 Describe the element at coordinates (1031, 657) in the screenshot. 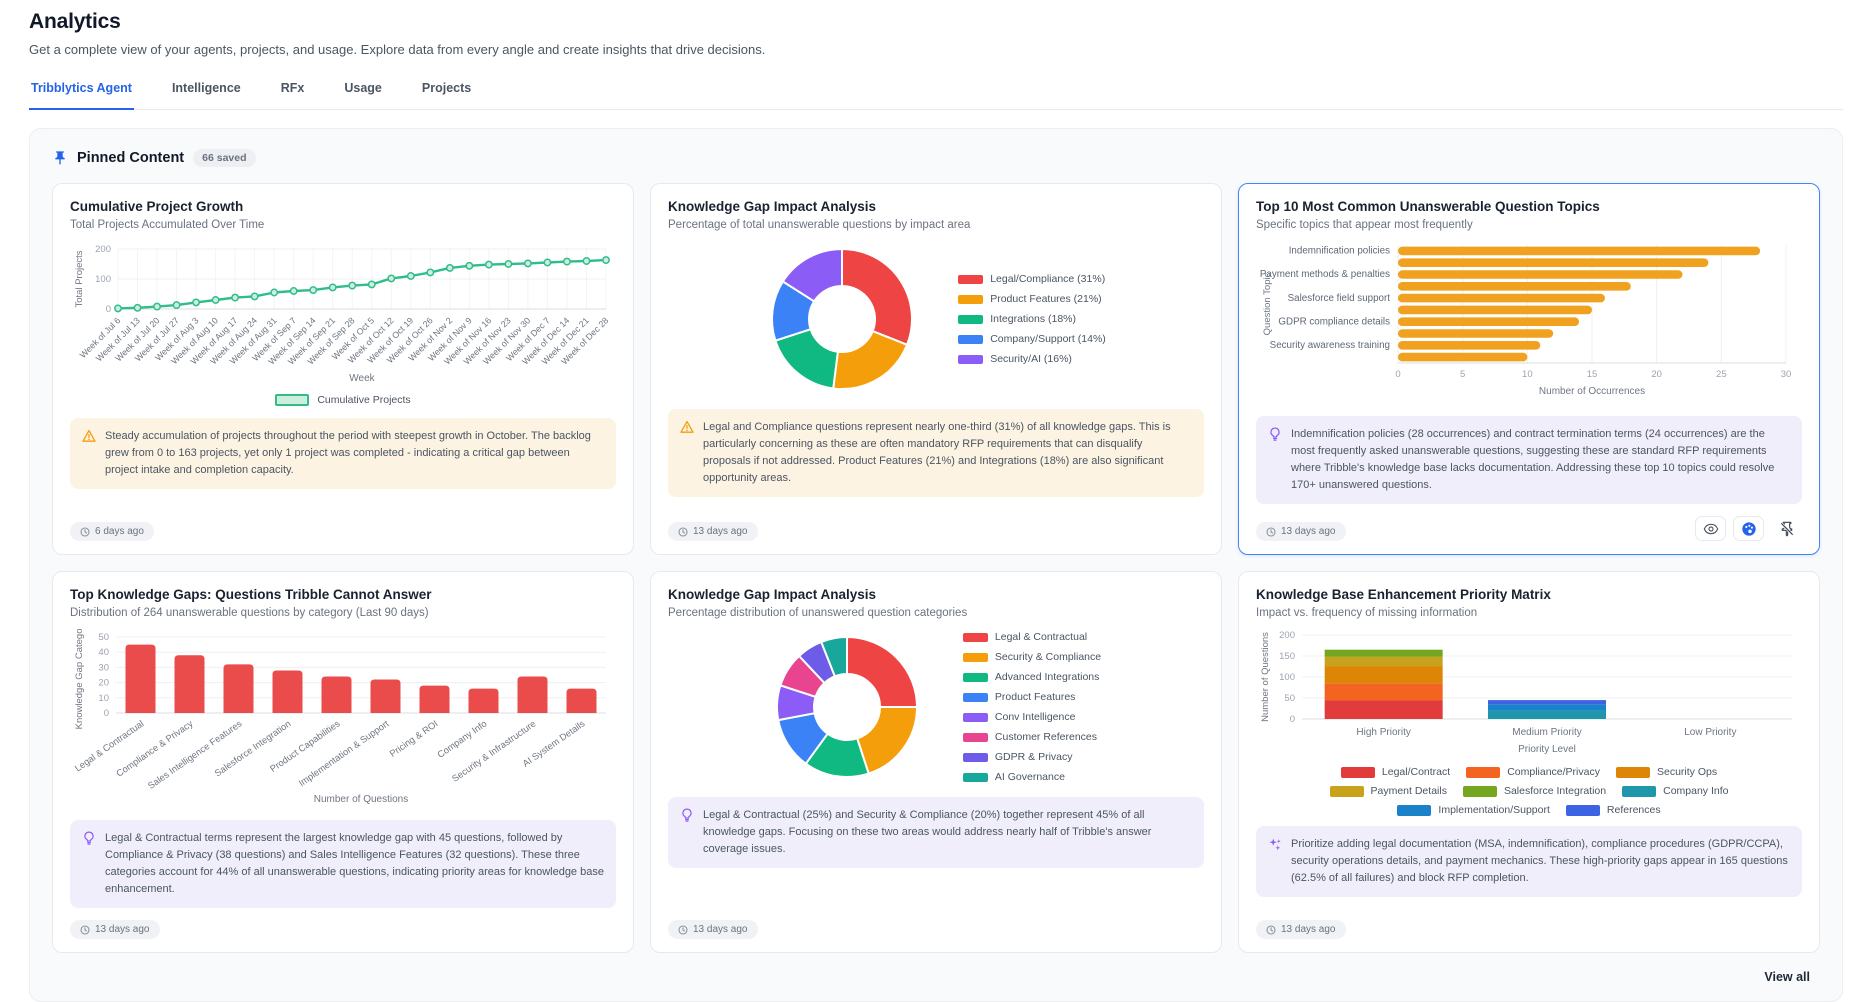

I see `legend-item: Security & Compliance` at that location.